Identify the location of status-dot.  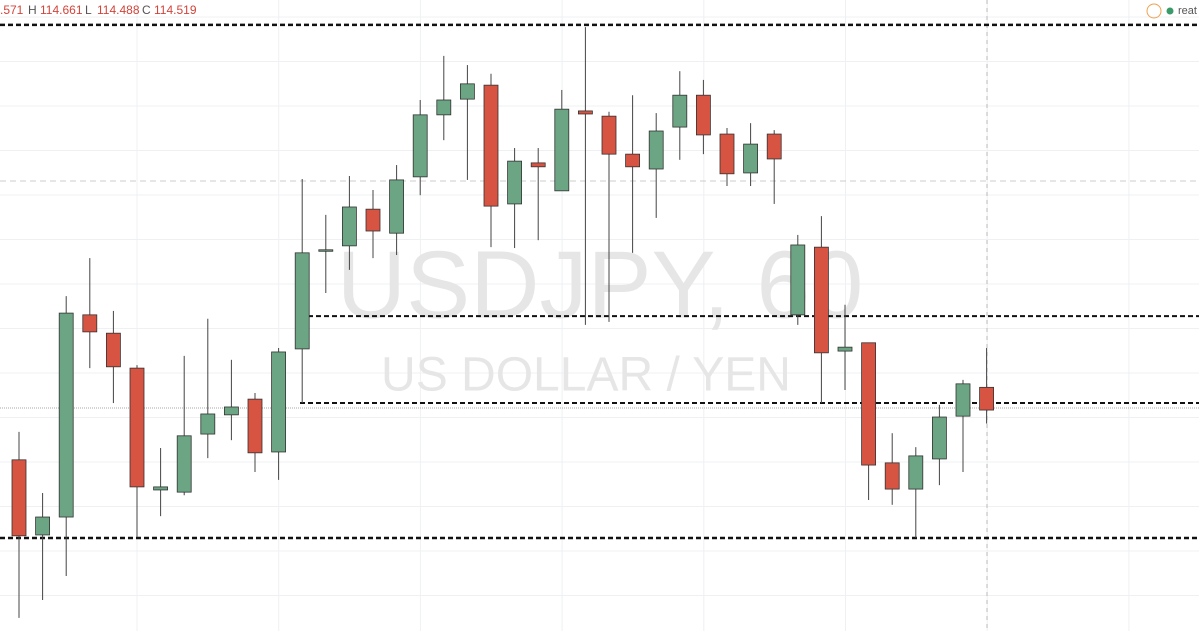
(1170, 11).